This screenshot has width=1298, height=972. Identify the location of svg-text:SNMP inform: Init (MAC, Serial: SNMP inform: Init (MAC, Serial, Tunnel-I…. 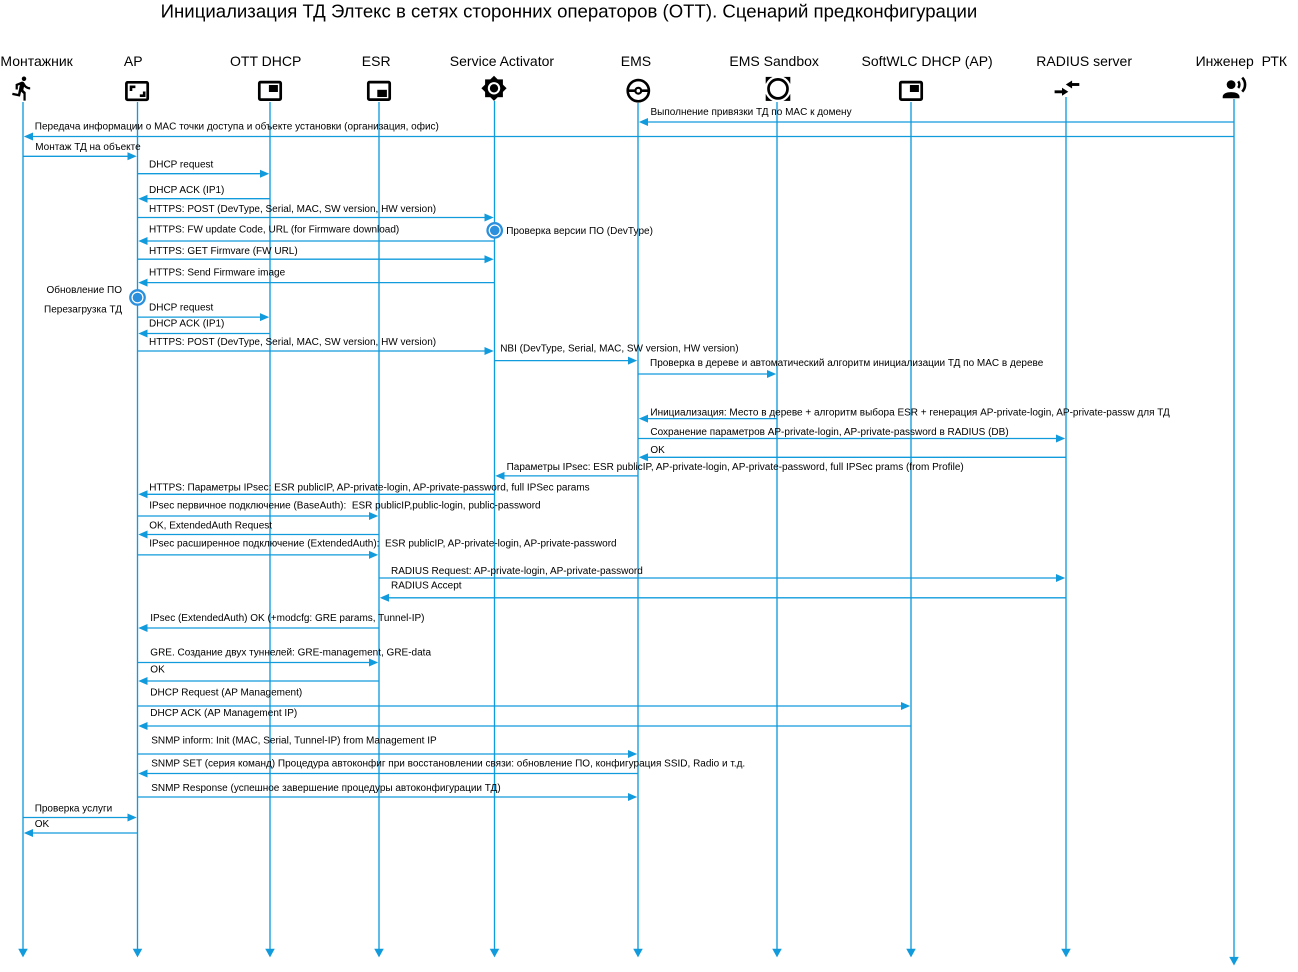
(294, 740).